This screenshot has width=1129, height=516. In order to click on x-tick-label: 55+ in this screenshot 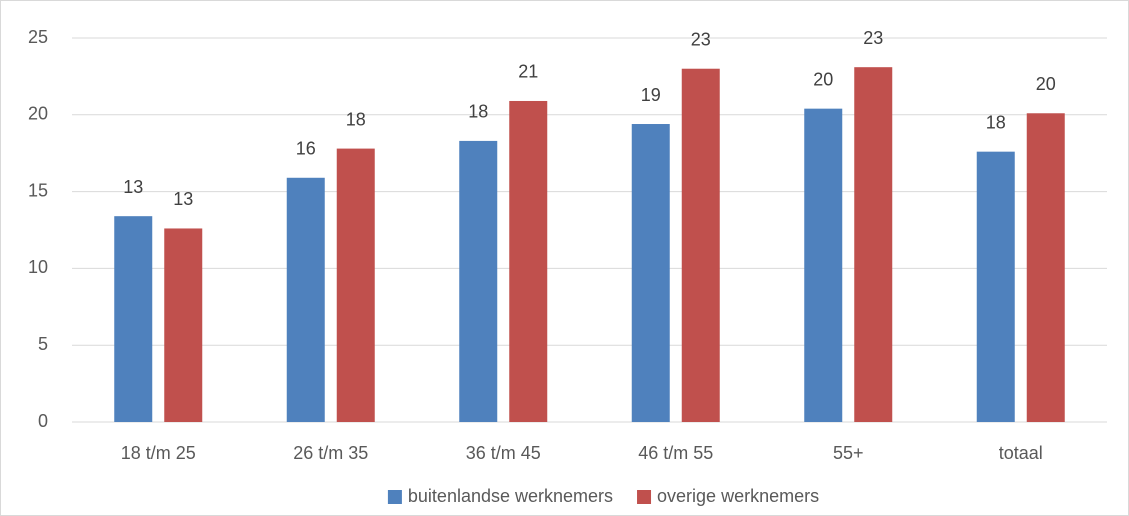, I will do `click(848, 453)`.